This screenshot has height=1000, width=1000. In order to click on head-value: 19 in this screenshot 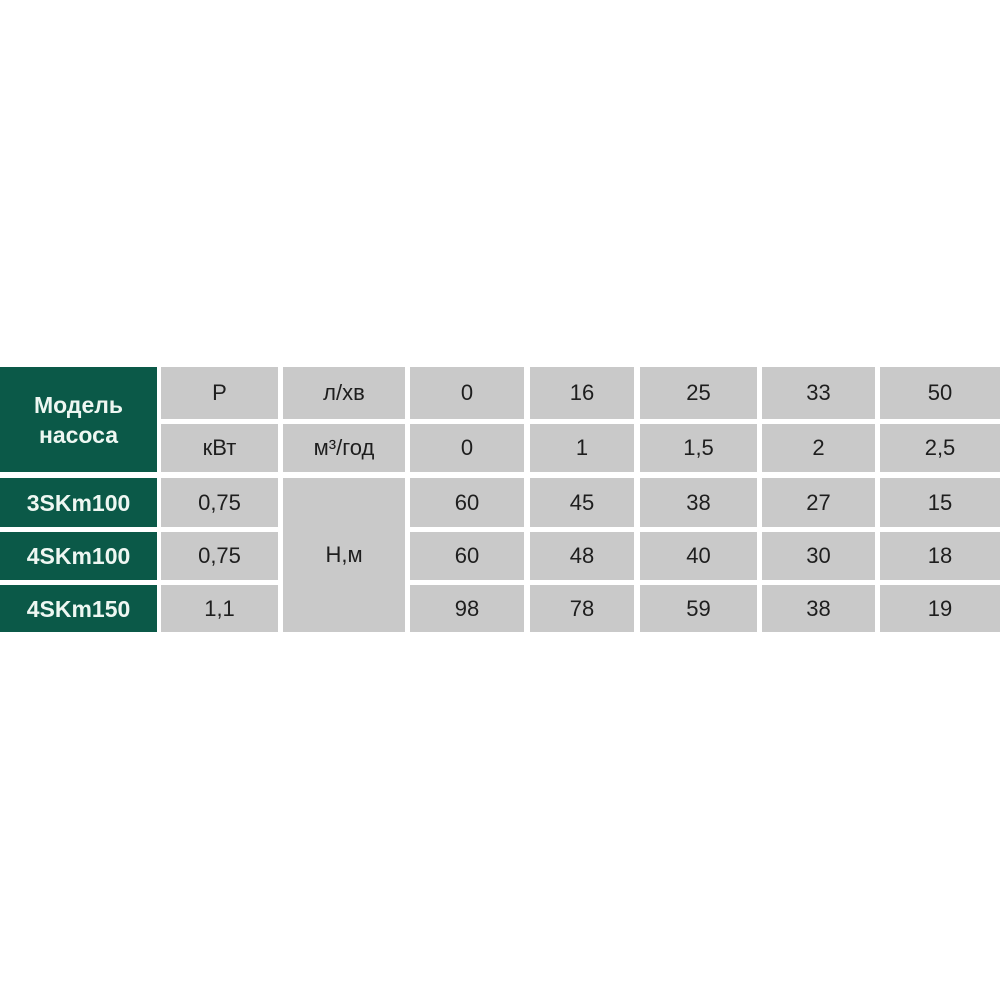, I will do `click(940, 608)`.